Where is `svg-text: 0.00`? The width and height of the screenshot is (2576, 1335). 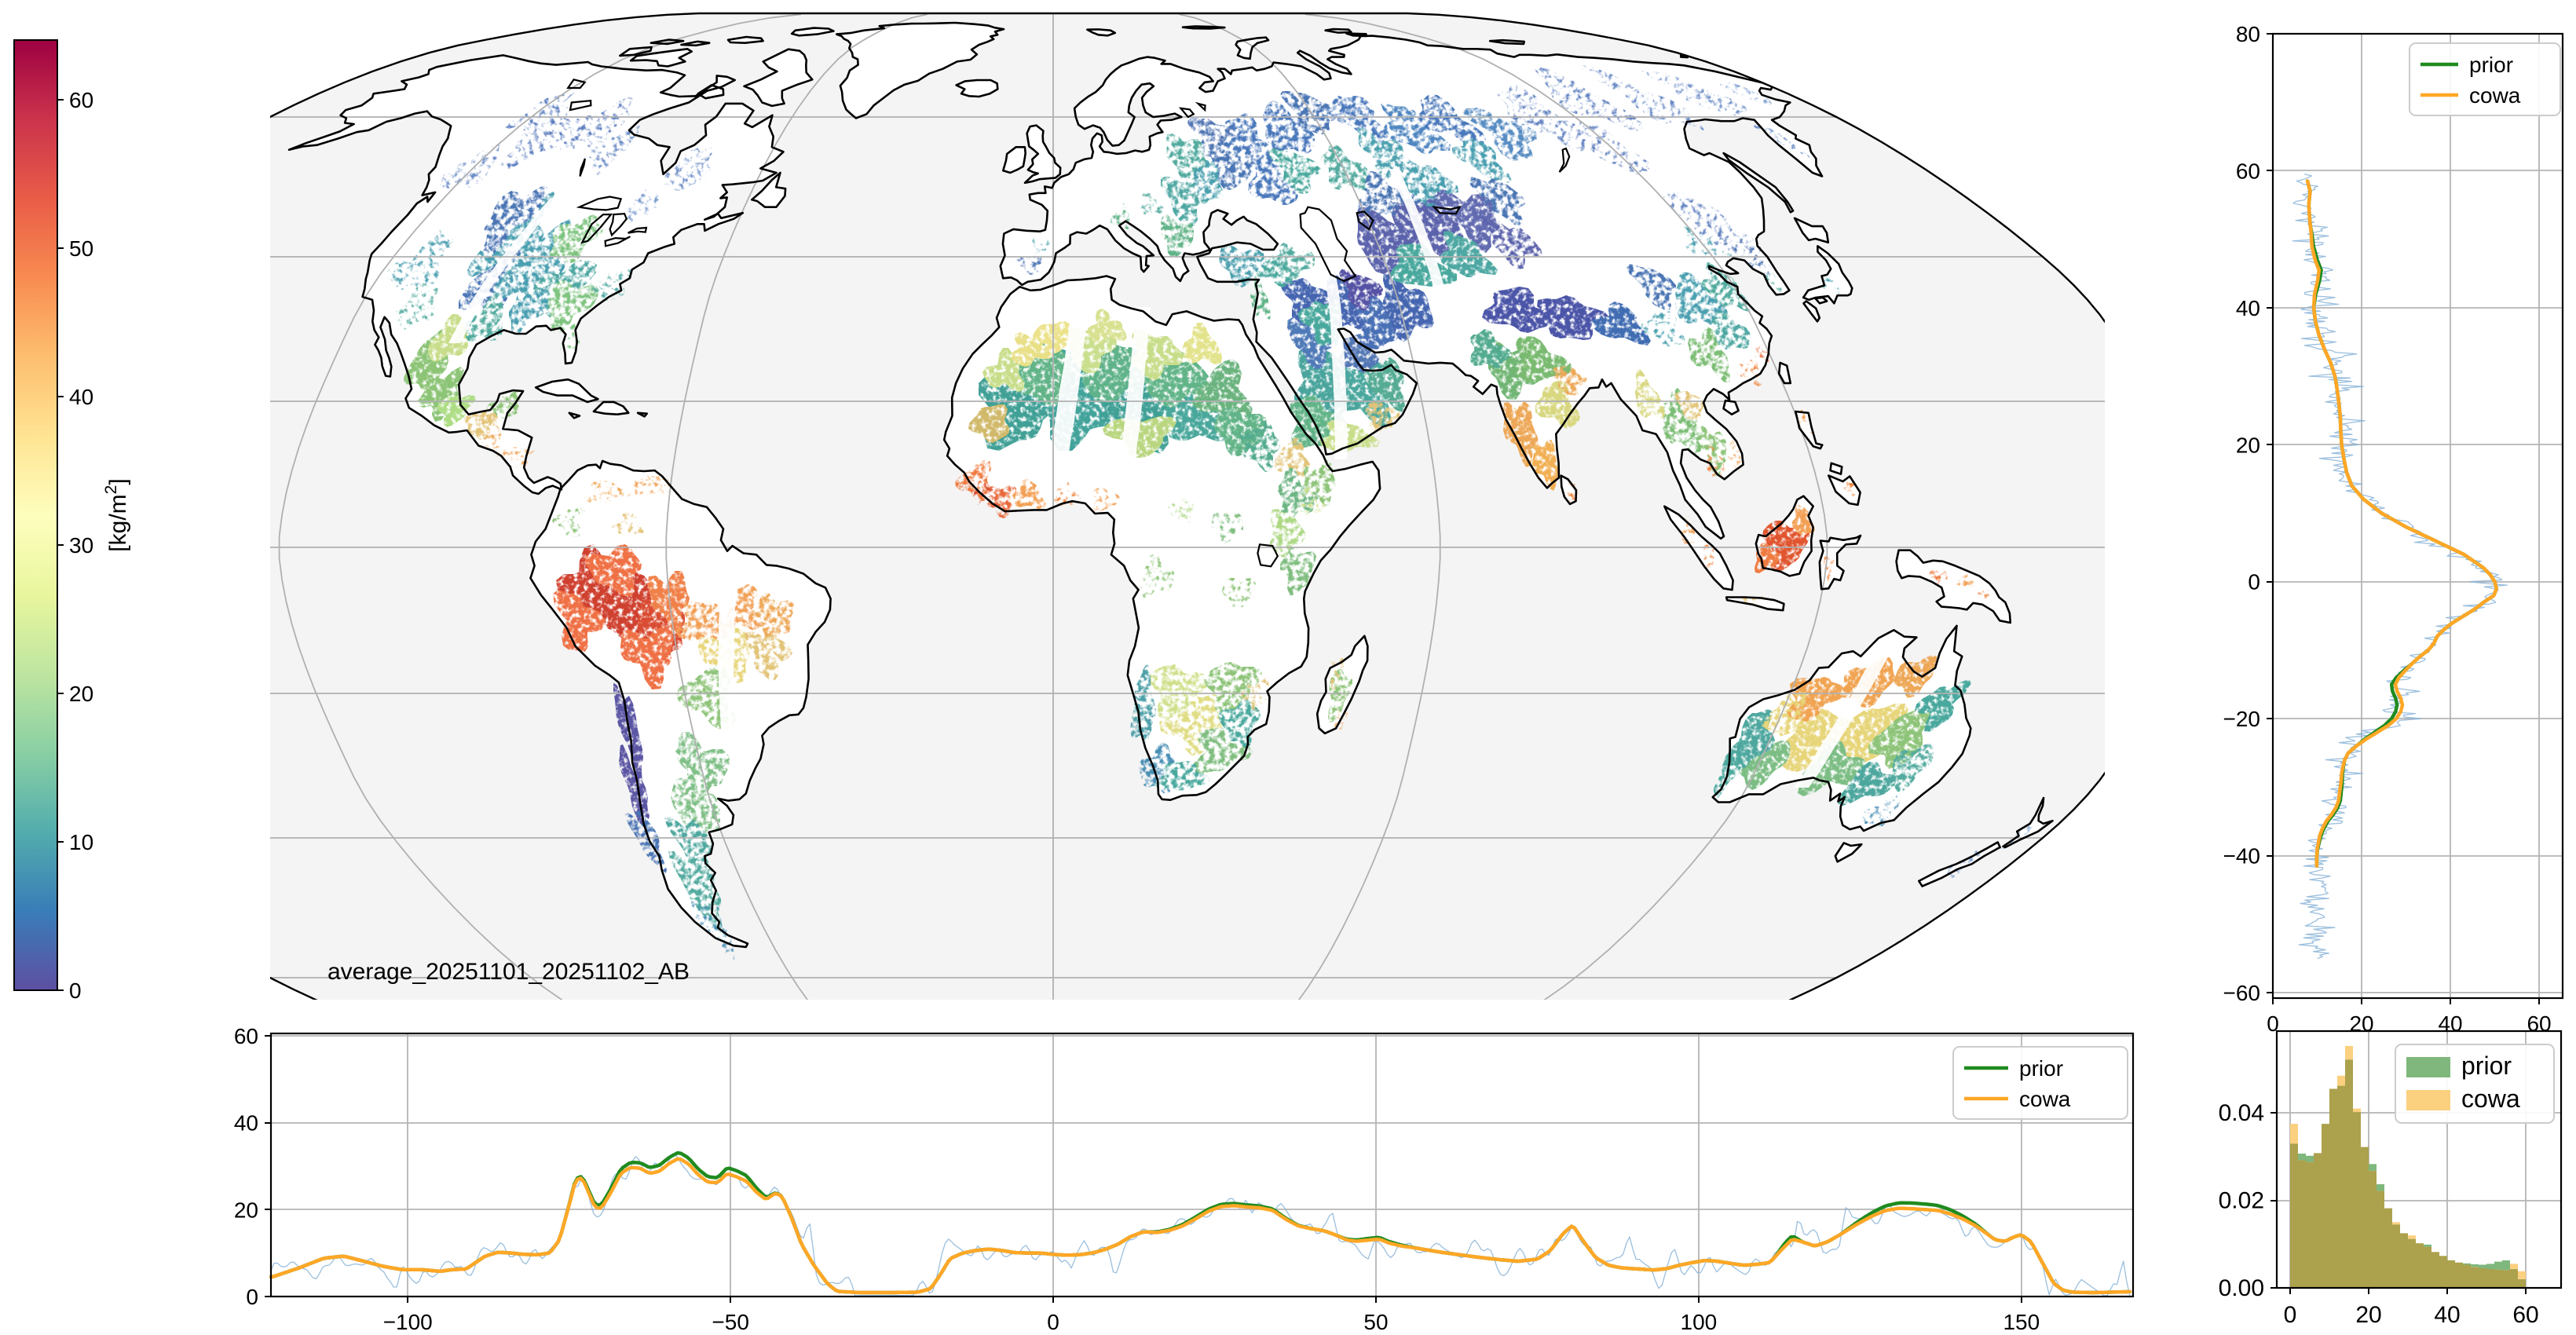 svg-text: 0.00 is located at coordinates (2242, 1288).